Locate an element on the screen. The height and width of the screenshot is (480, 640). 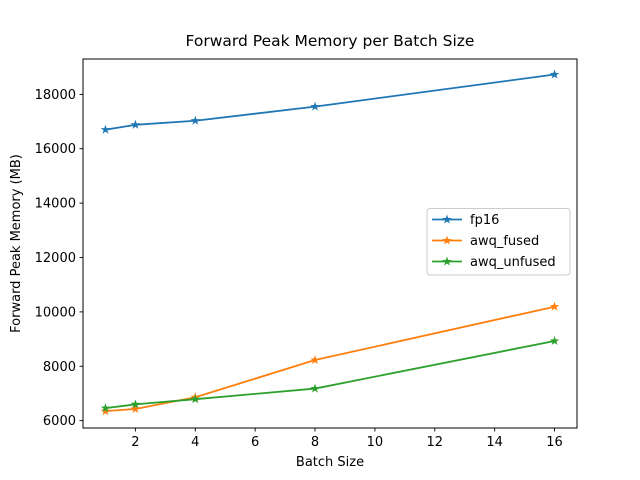
x-tick-label: 14 is located at coordinates (494, 442).